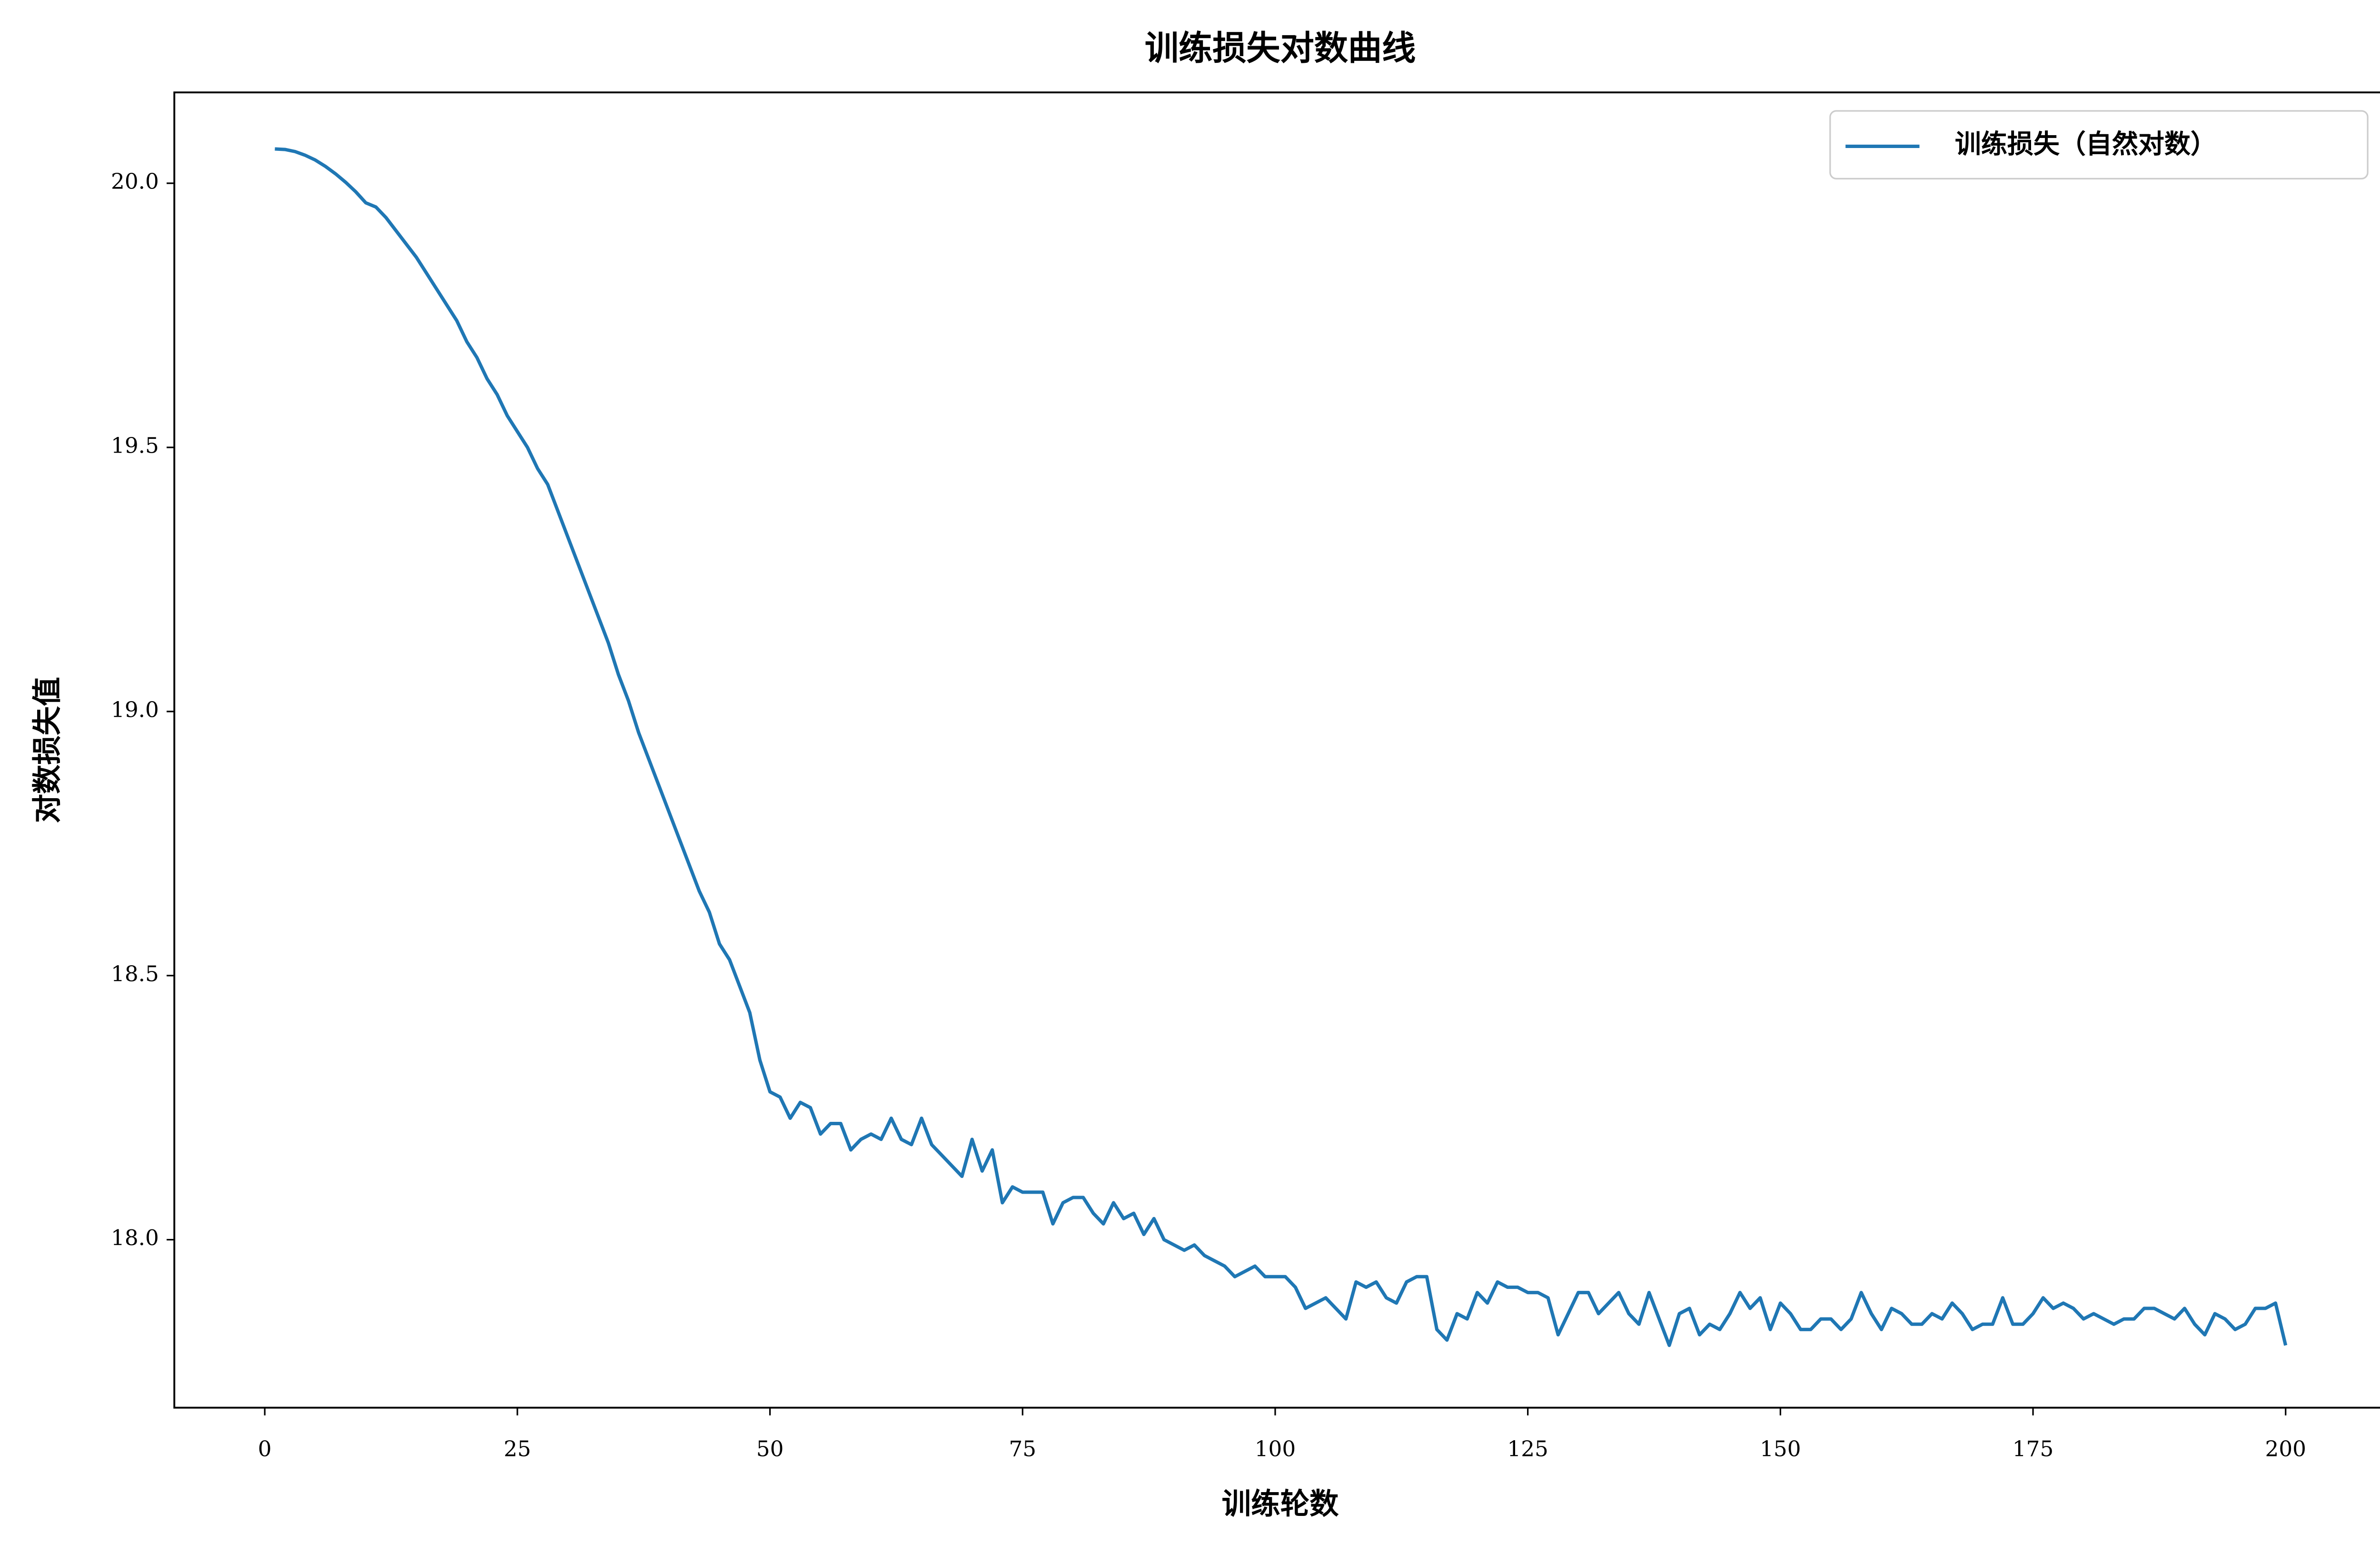 This screenshot has height=1554, width=2380. Describe the element at coordinates (2285, 1449) in the screenshot. I see `x-tick-label: 200` at that location.